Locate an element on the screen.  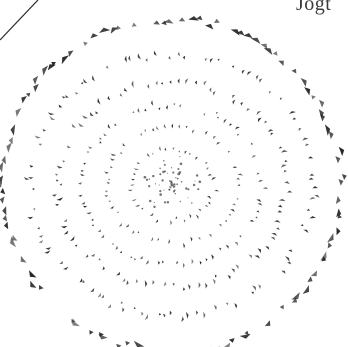
edge-text: Jogt is located at coordinates (314, 7).